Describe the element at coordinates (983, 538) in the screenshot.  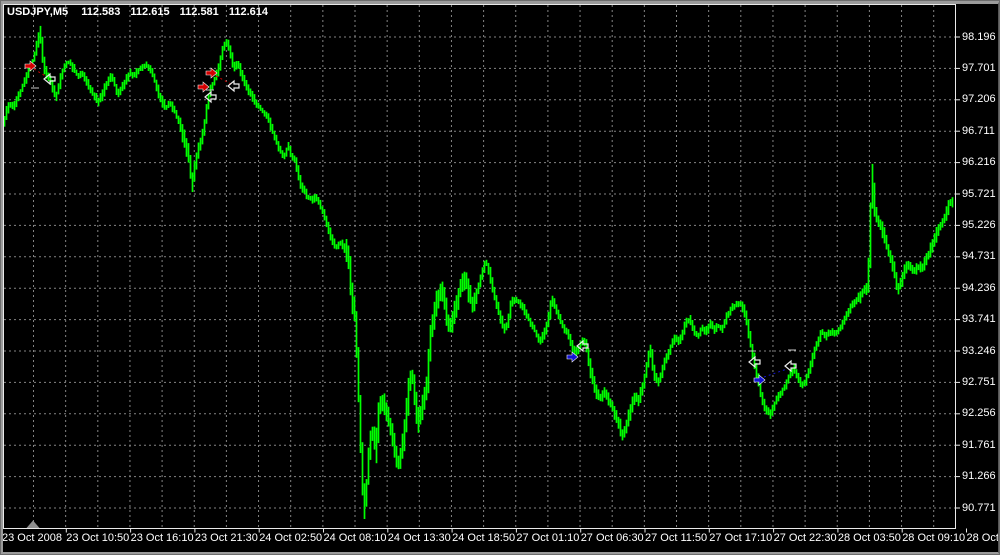
I see `time-axis-label: 28 Oct 14:30` at that location.